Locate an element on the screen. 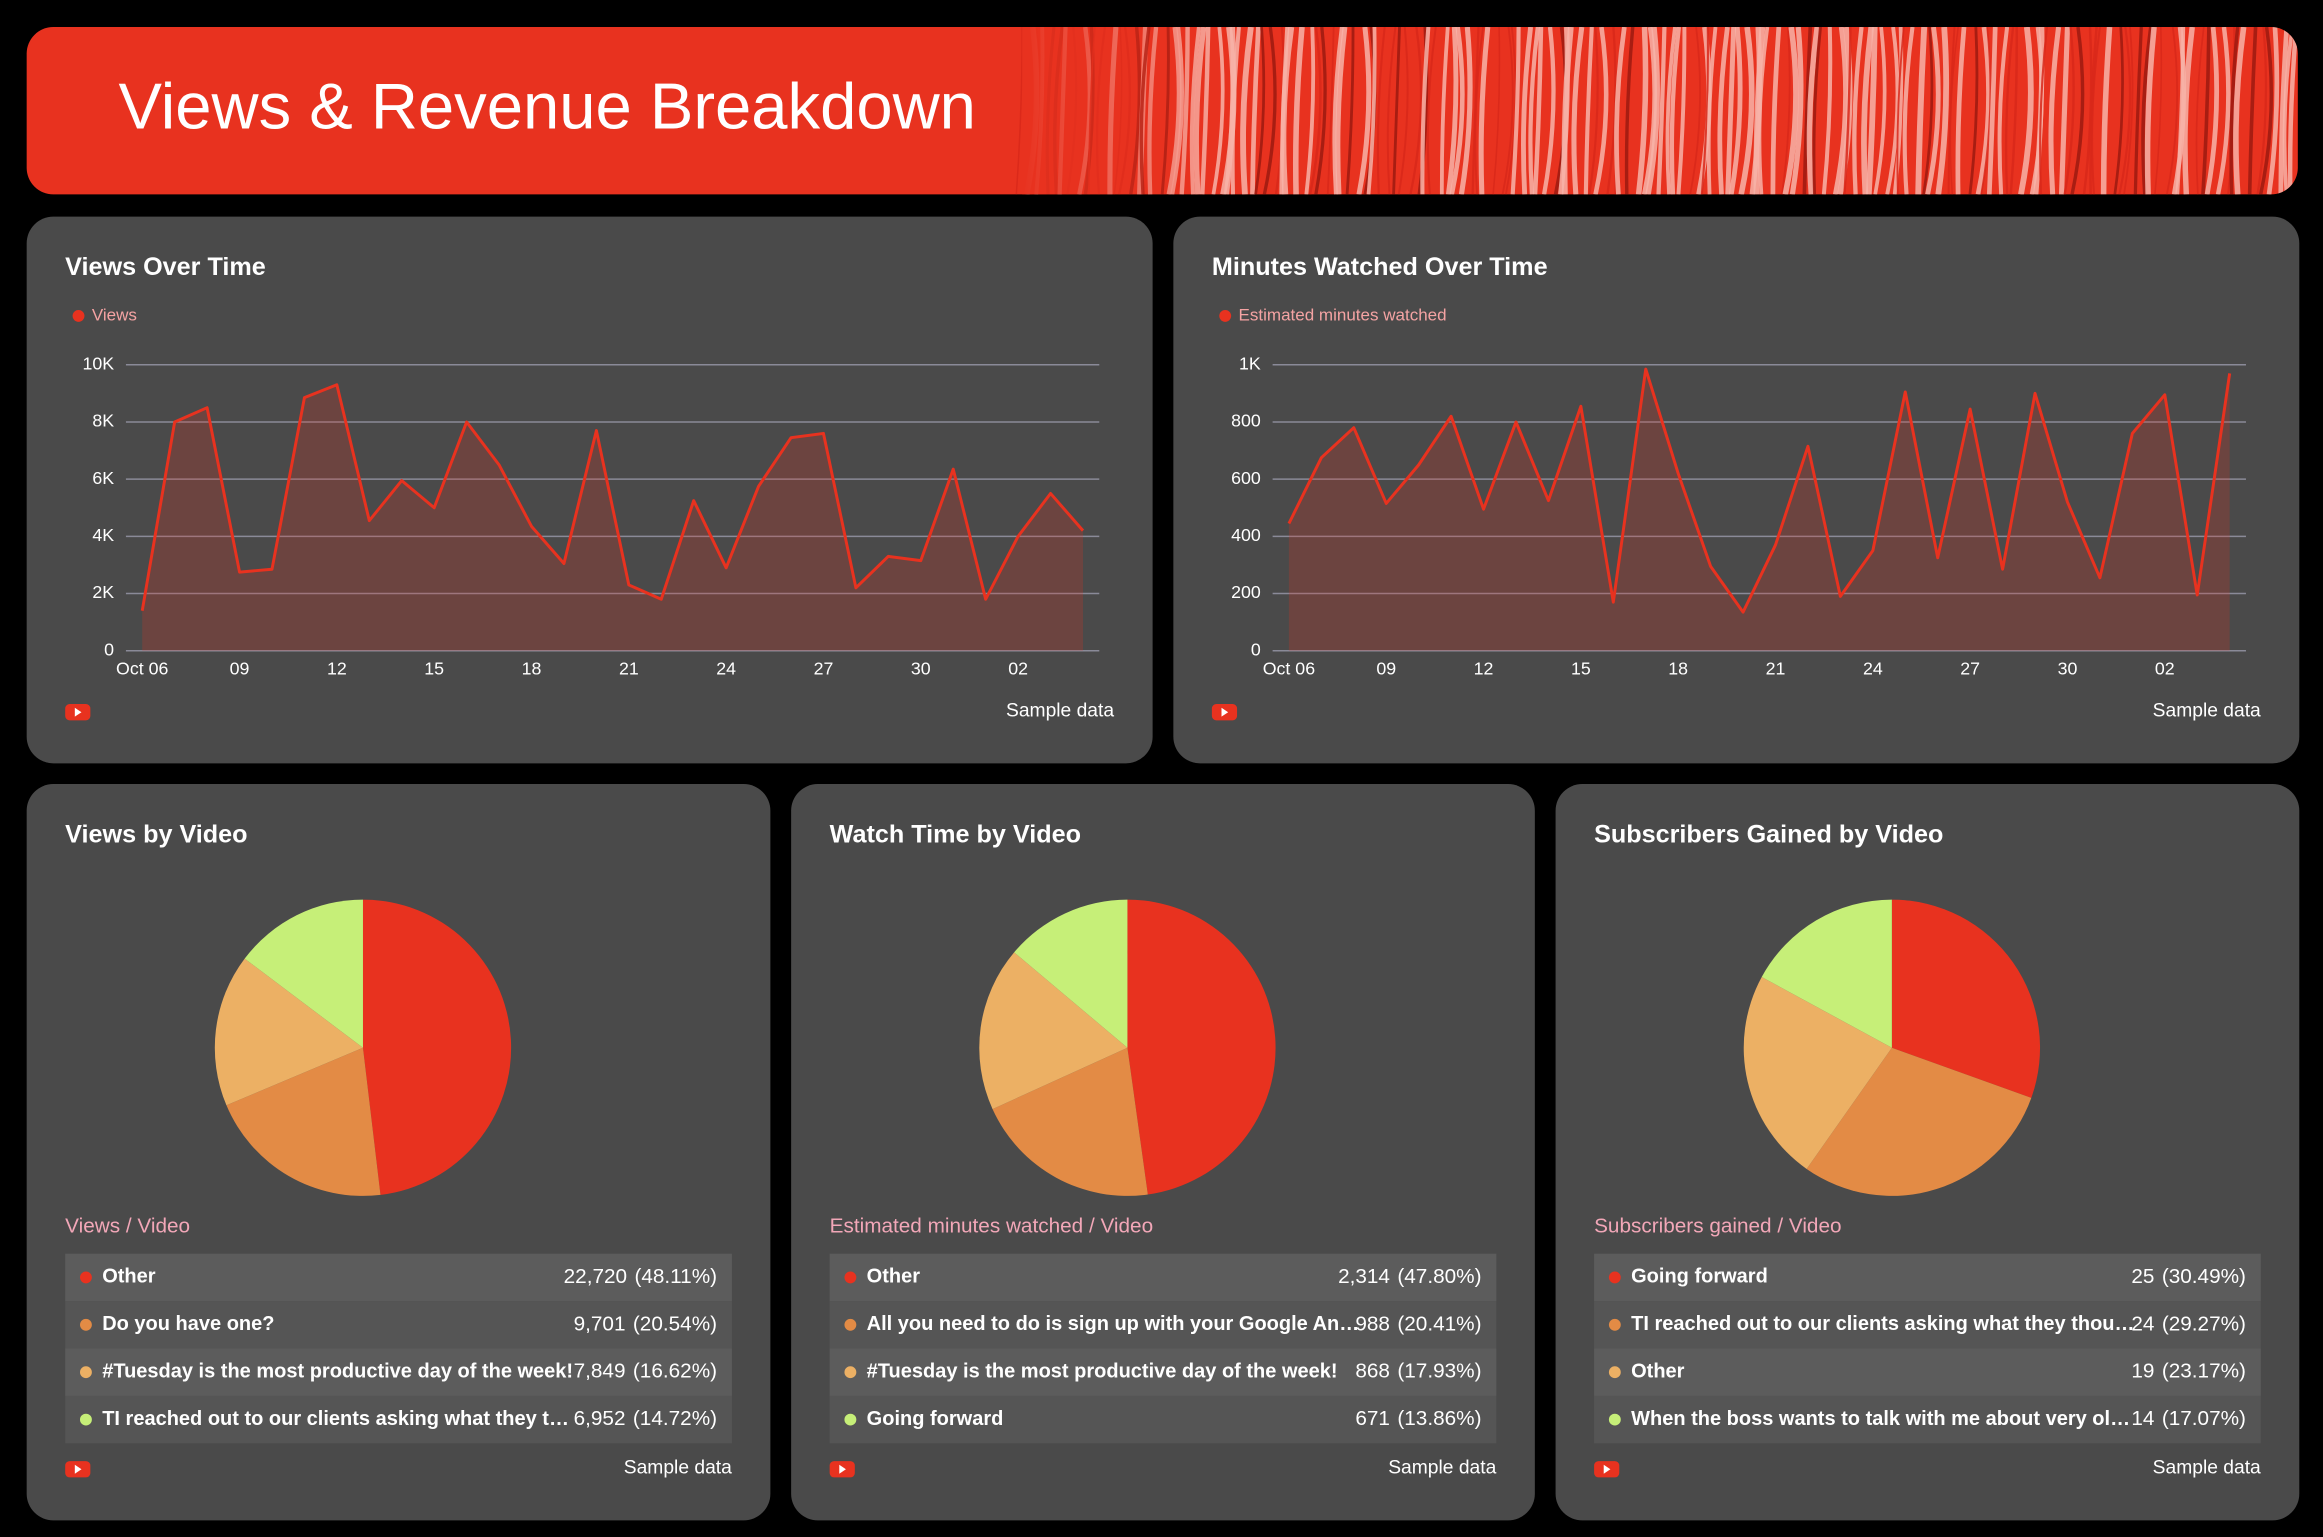 The height and width of the screenshot is (1537, 2323). share-label: (17.07%) is located at coordinates (2204, 1418).